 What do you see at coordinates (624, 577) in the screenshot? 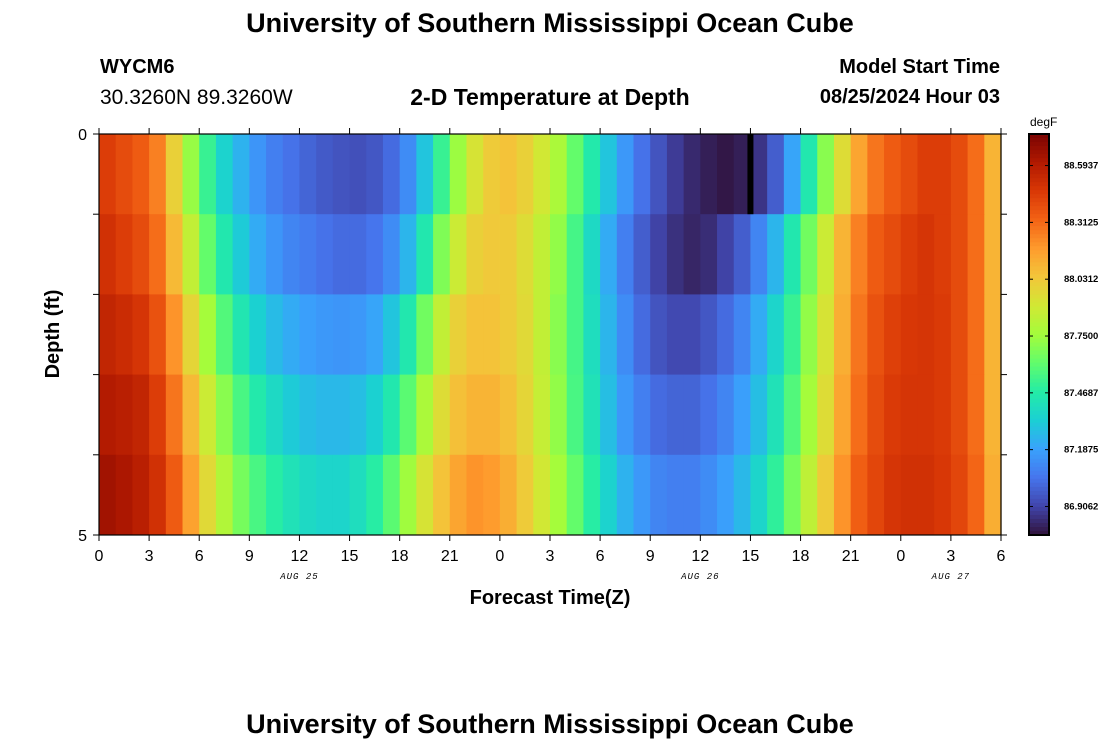
I see `x-day-labels: AUG 25 AUG 26 AUG 27` at bounding box center [624, 577].